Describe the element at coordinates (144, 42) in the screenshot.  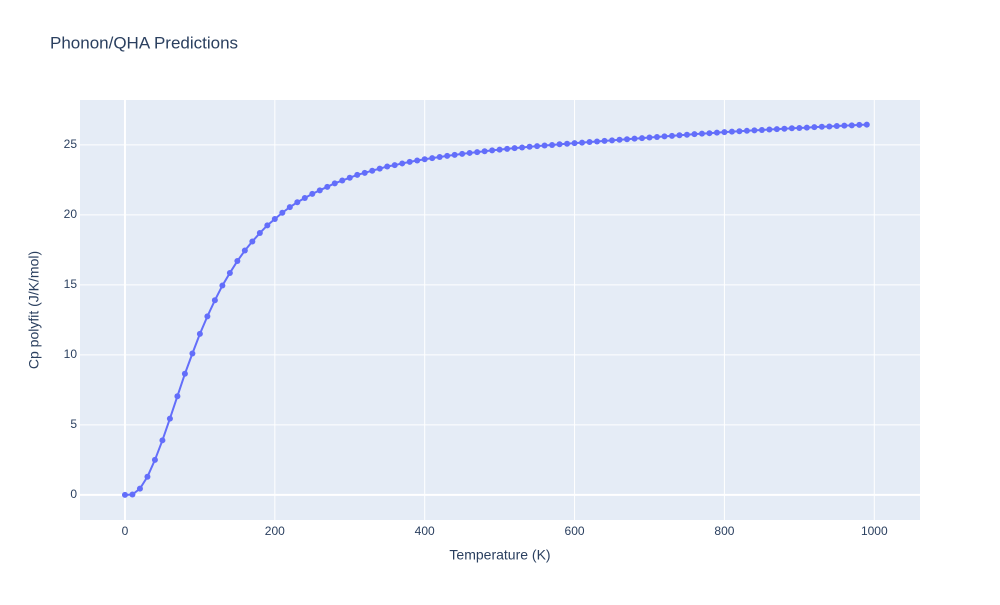
I see `chart-title: Phonon/QHA Predictions` at that location.